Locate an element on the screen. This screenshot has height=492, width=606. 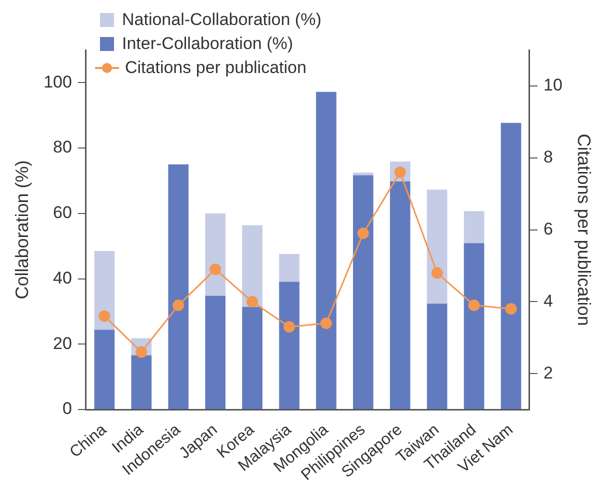
y2-axis-title: Citations per publication is located at coordinates (584, 230).